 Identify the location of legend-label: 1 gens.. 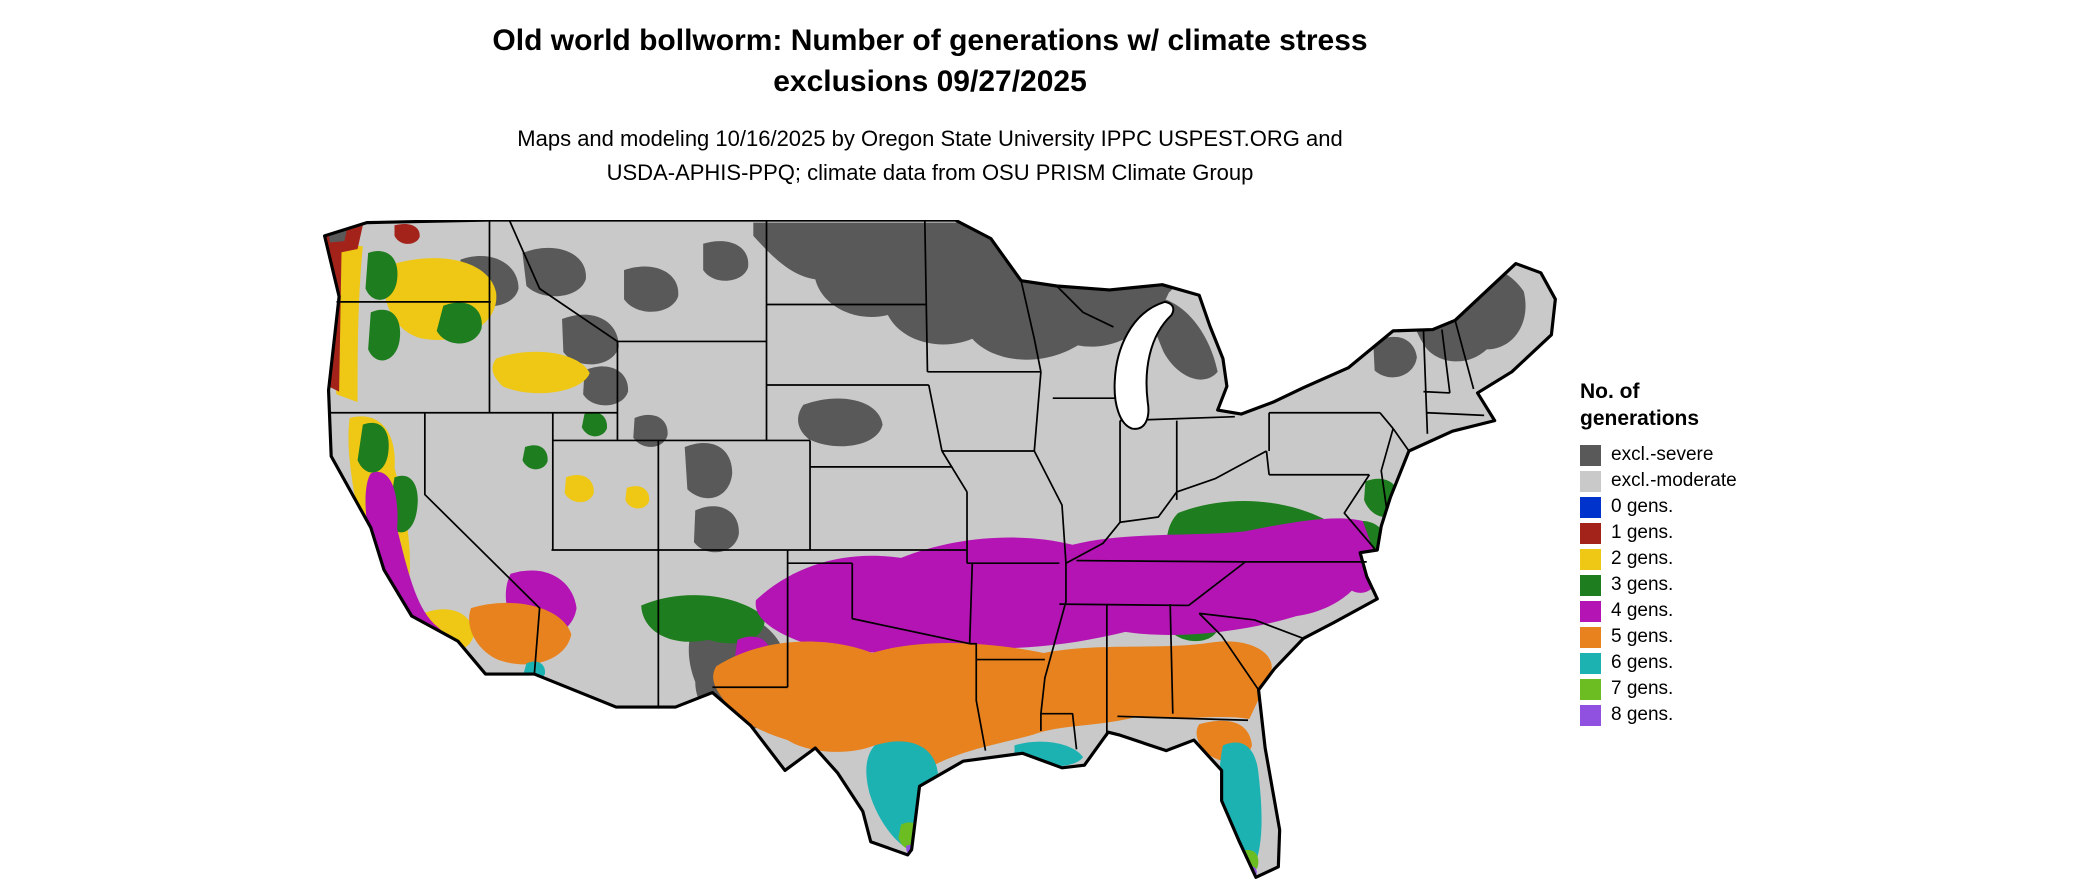
(1642, 532).